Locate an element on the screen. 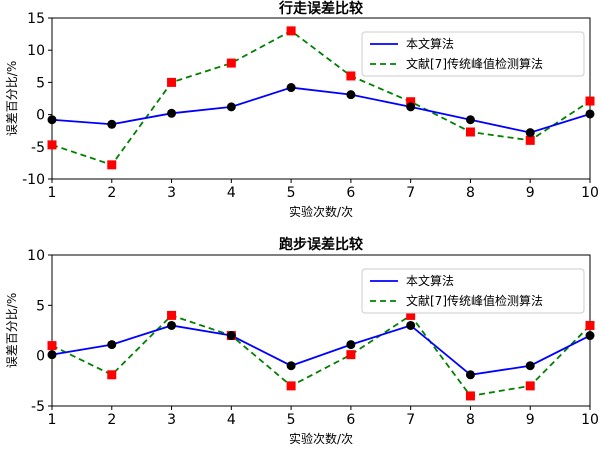 The width and height of the screenshot is (603, 451). y-tick-label: -10 is located at coordinates (33, 180).